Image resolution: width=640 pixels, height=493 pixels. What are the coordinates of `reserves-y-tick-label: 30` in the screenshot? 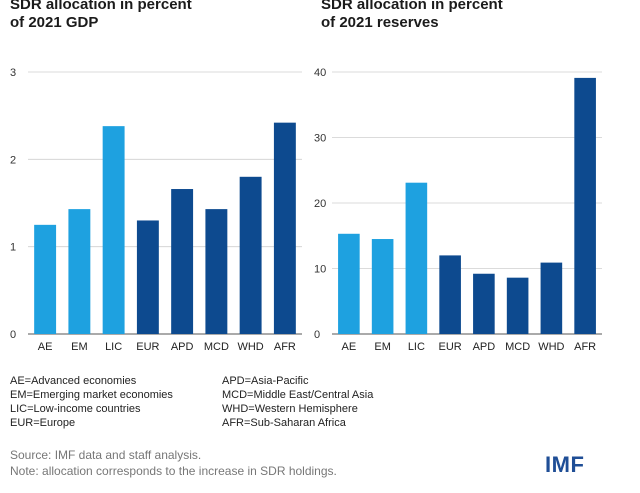 It's located at (320, 139).